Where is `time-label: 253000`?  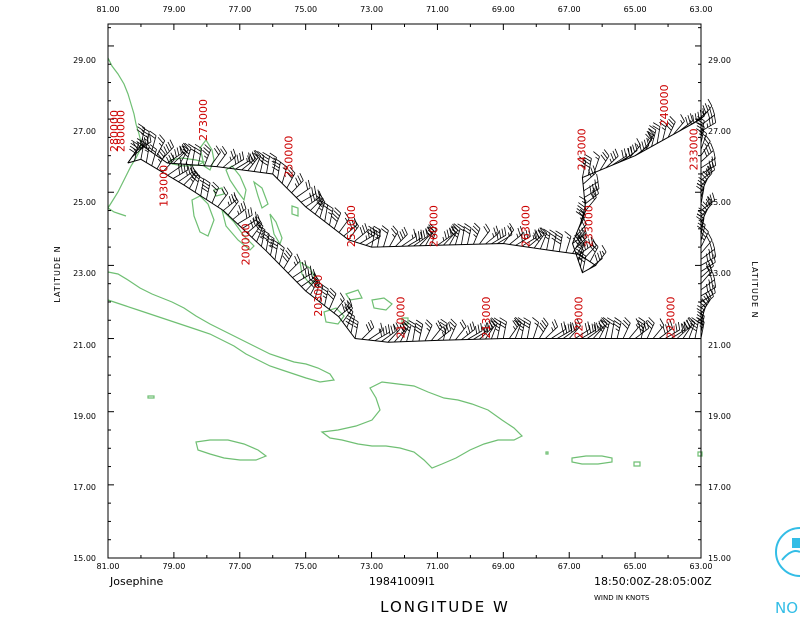
time-label: 253000 is located at coordinates (351, 226).